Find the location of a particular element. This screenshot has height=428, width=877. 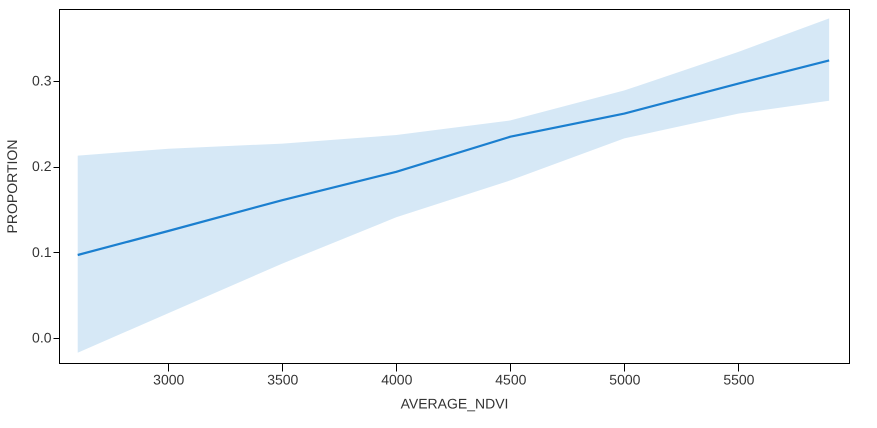

x-tick-label: 3000 is located at coordinates (169, 380).